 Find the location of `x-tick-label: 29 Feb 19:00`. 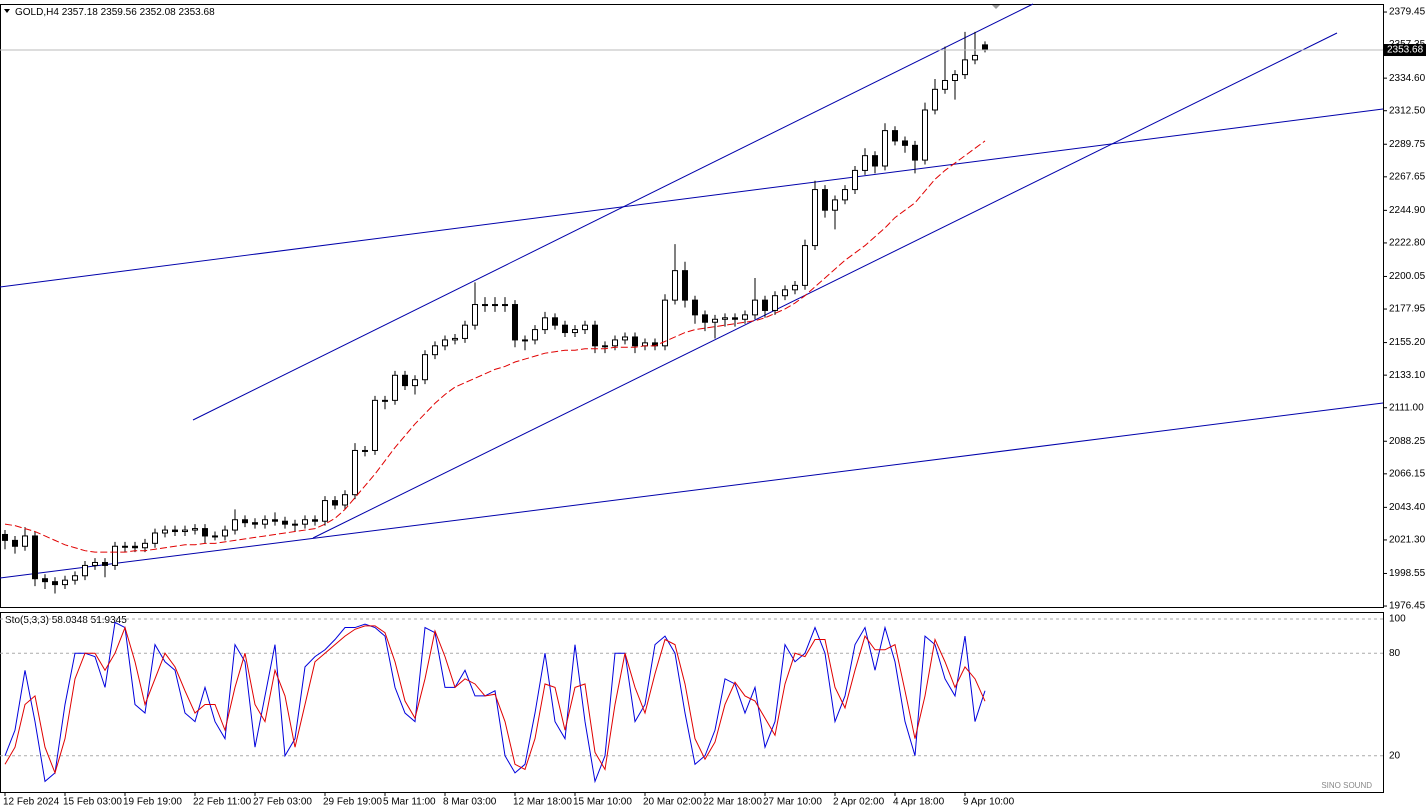

x-tick-label: 29 Feb 19:00 is located at coordinates (352, 802).